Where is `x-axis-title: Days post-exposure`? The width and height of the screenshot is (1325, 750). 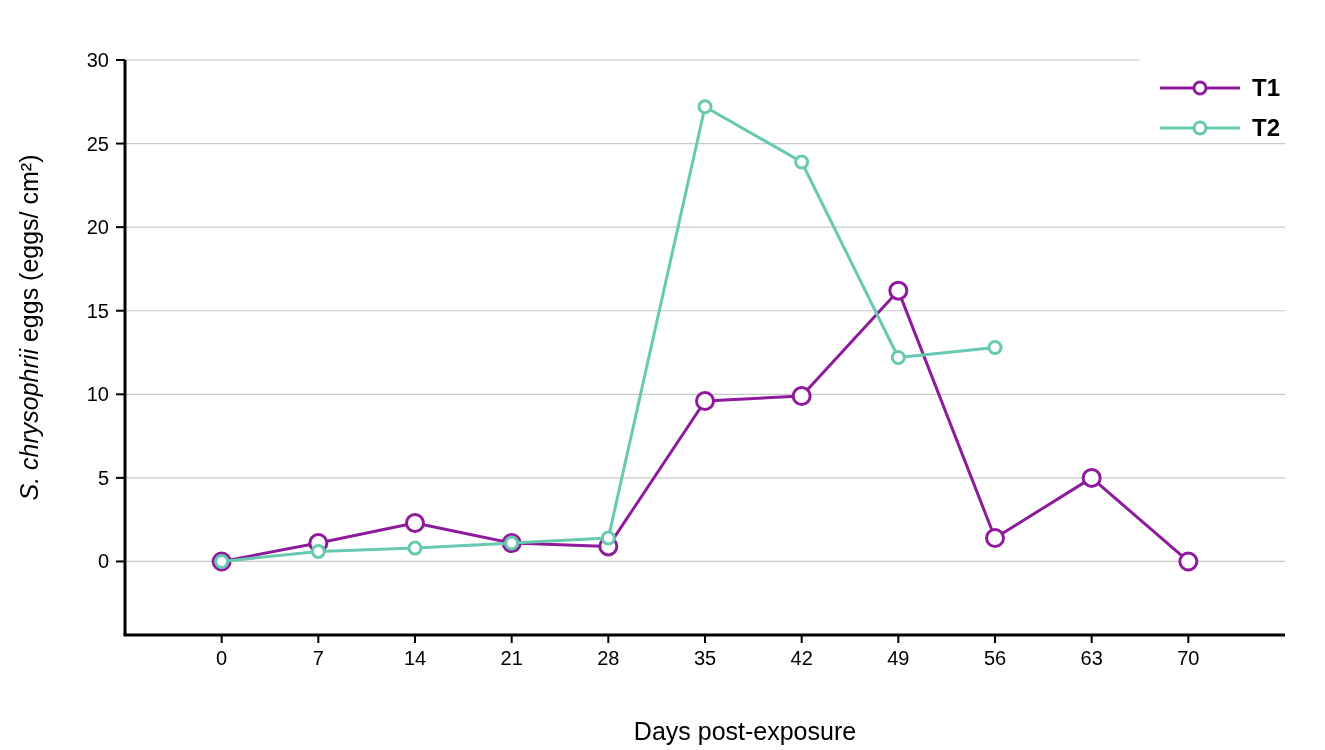
x-axis-title: Days post-exposure is located at coordinates (745, 731).